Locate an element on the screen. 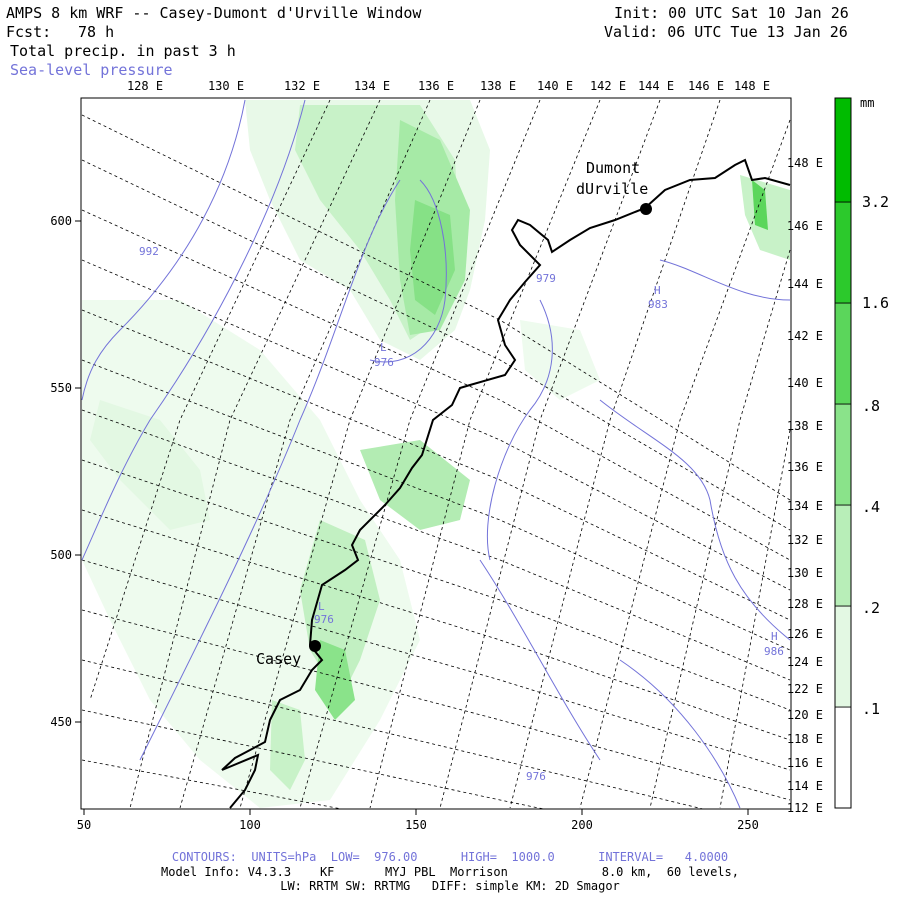 The image size is (900, 900). colorbar-label: .8 is located at coordinates (871, 406).